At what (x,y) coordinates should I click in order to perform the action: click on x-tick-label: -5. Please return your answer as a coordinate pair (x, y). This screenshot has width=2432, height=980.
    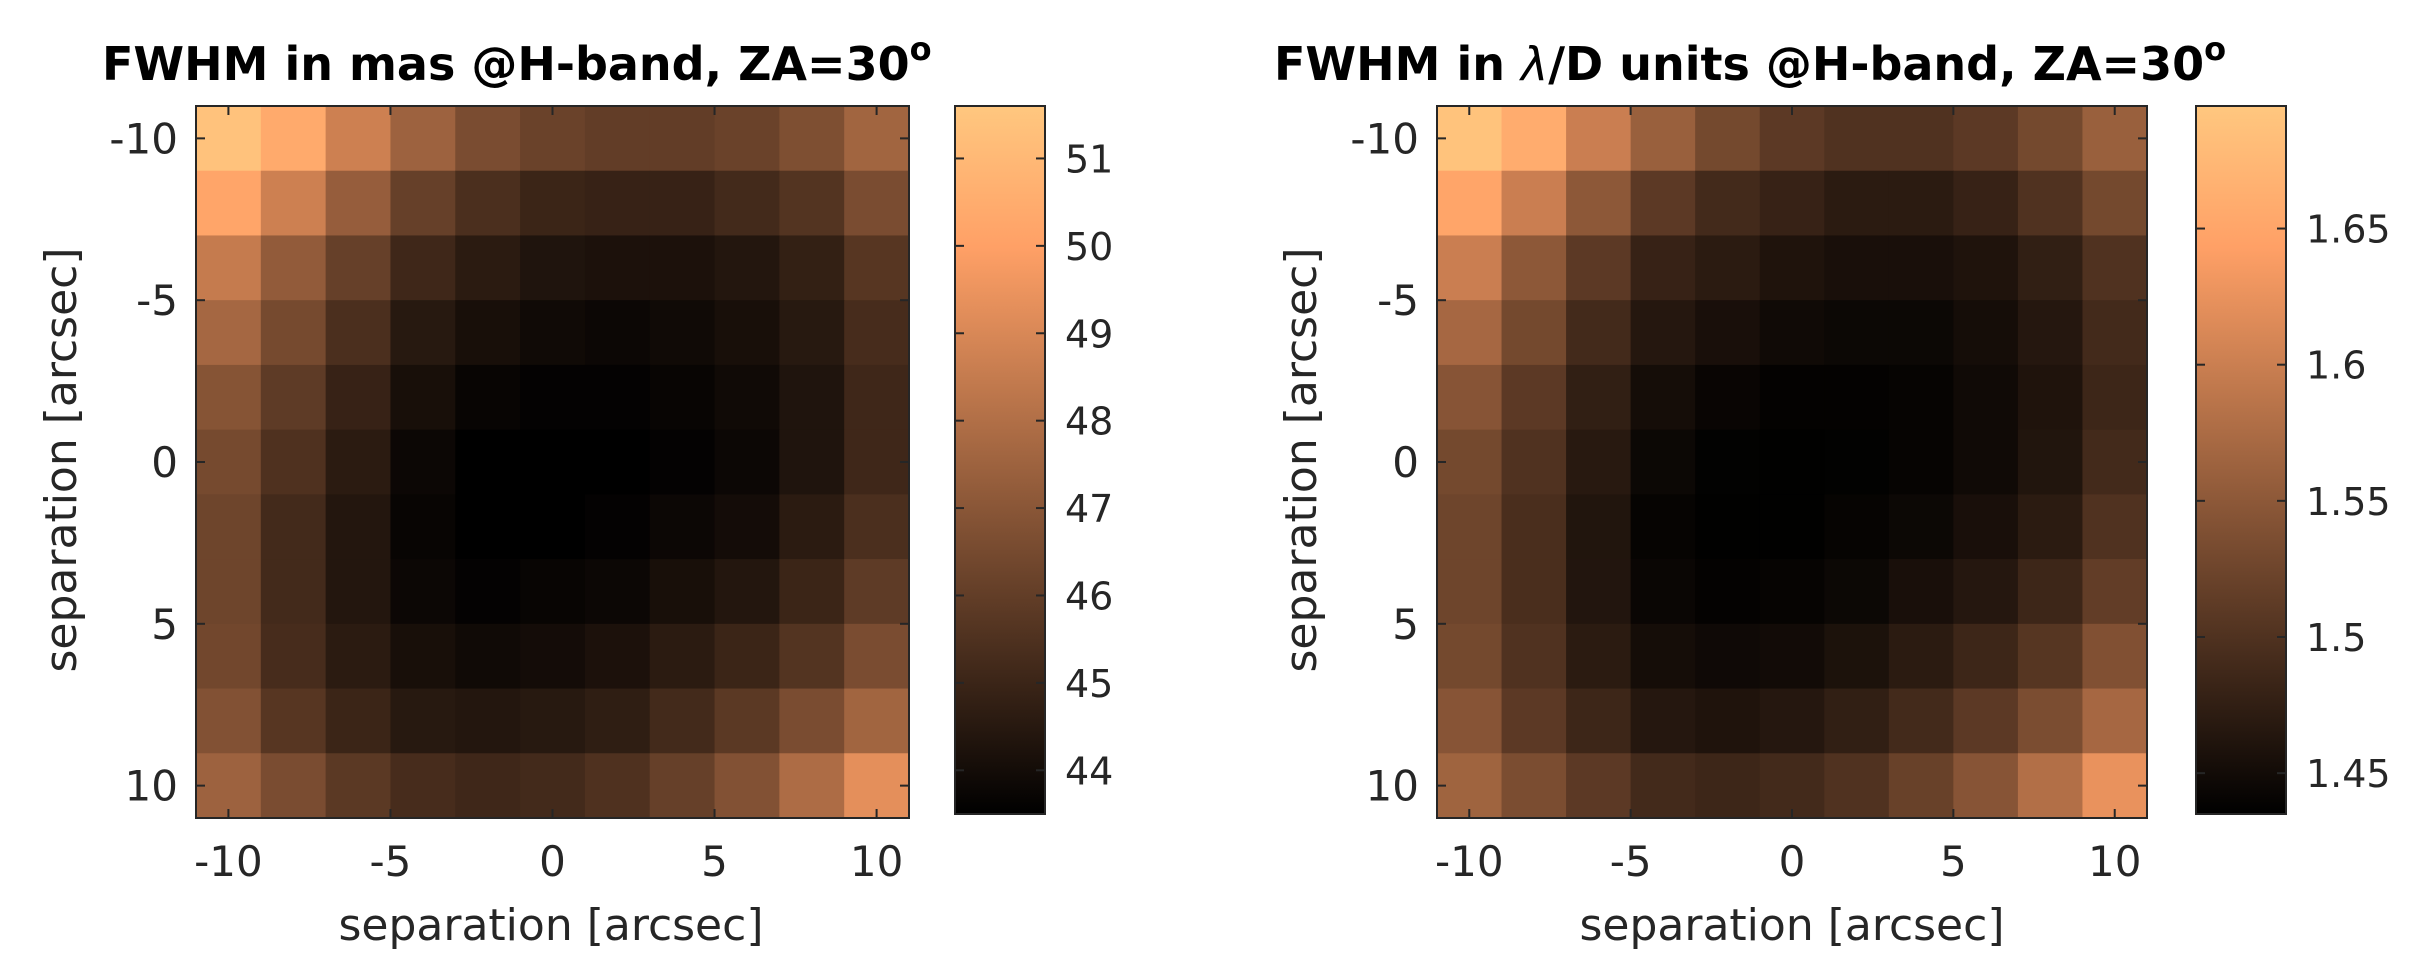
    Looking at the image, I should click on (391, 861).